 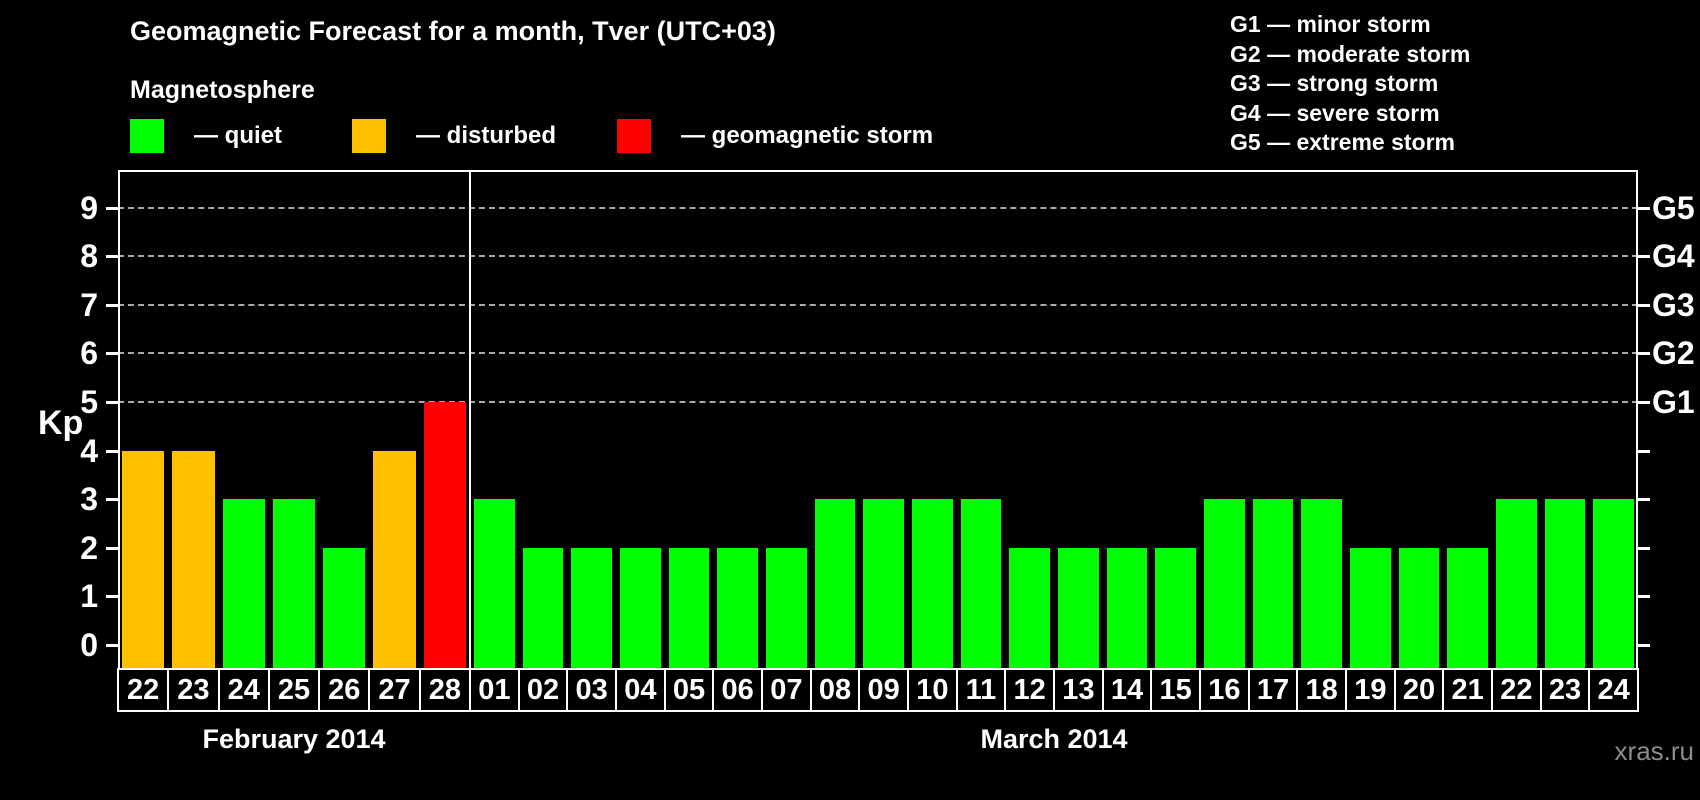 What do you see at coordinates (878, 171) in the screenshot?
I see `plot-top-border` at bounding box center [878, 171].